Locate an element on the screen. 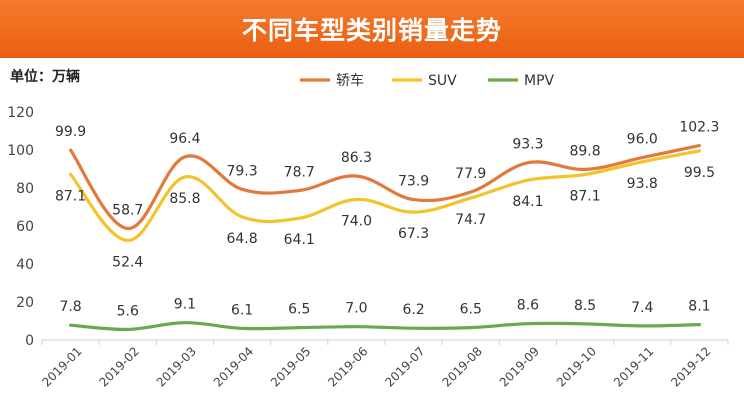  data-label: 64.8 is located at coordinates (241, 239).